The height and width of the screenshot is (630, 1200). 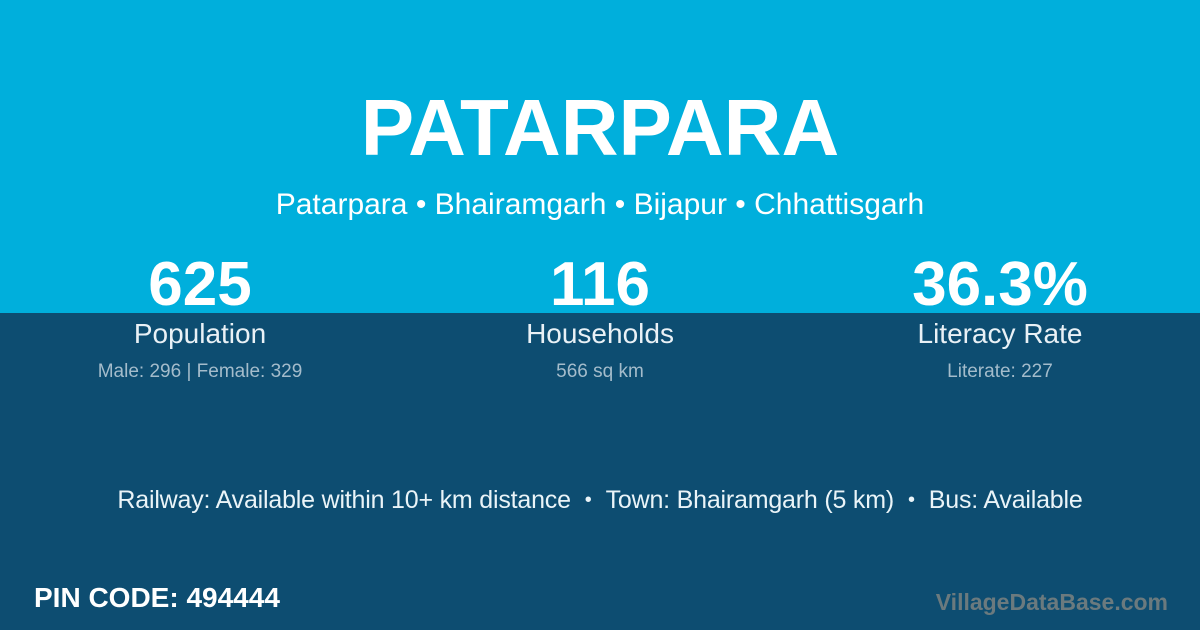 I want to click on bus-info: Bus: Available, so click(x=1005, y=500).